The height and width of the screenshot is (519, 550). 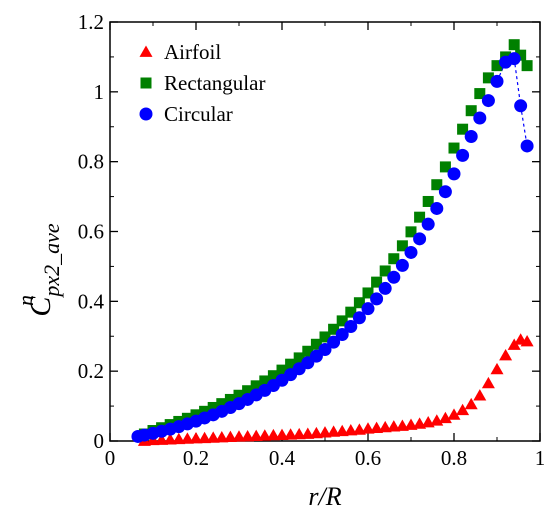 What do you see at coordinates (40, 306) in the screenshot?
I see `y-axis-title-base: C` at bounding box center [40, 306].